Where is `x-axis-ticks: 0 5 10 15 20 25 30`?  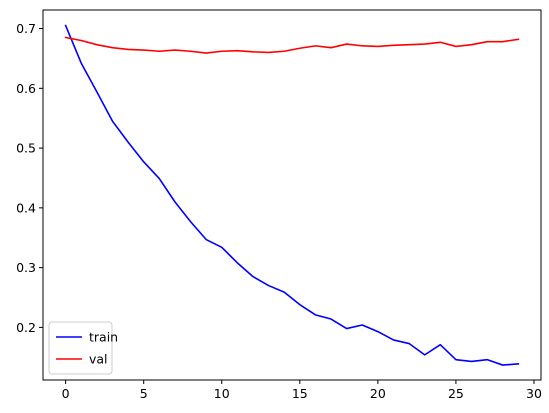
x-axis-ticks: 0 5 10 15 20 25 30 is located at coordinates (302, 390).